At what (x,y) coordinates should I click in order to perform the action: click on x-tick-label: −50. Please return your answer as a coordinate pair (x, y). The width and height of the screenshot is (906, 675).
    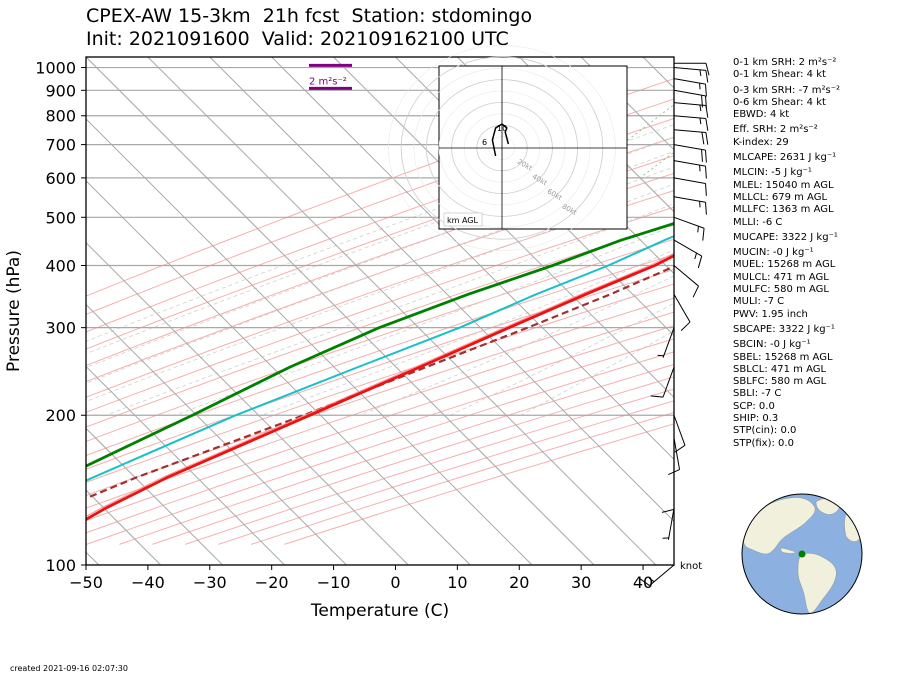
    Looking at the image, I should click on (86, 582).